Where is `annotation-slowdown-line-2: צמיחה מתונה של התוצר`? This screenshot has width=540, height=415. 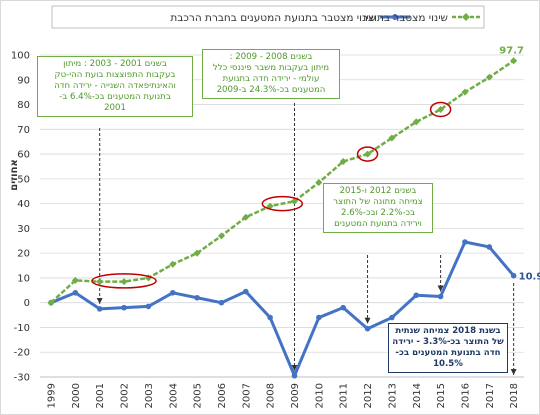 annotation-slowdown-line-2: צמיחה מתונה של התוצר is located at coordinates (378, 202).